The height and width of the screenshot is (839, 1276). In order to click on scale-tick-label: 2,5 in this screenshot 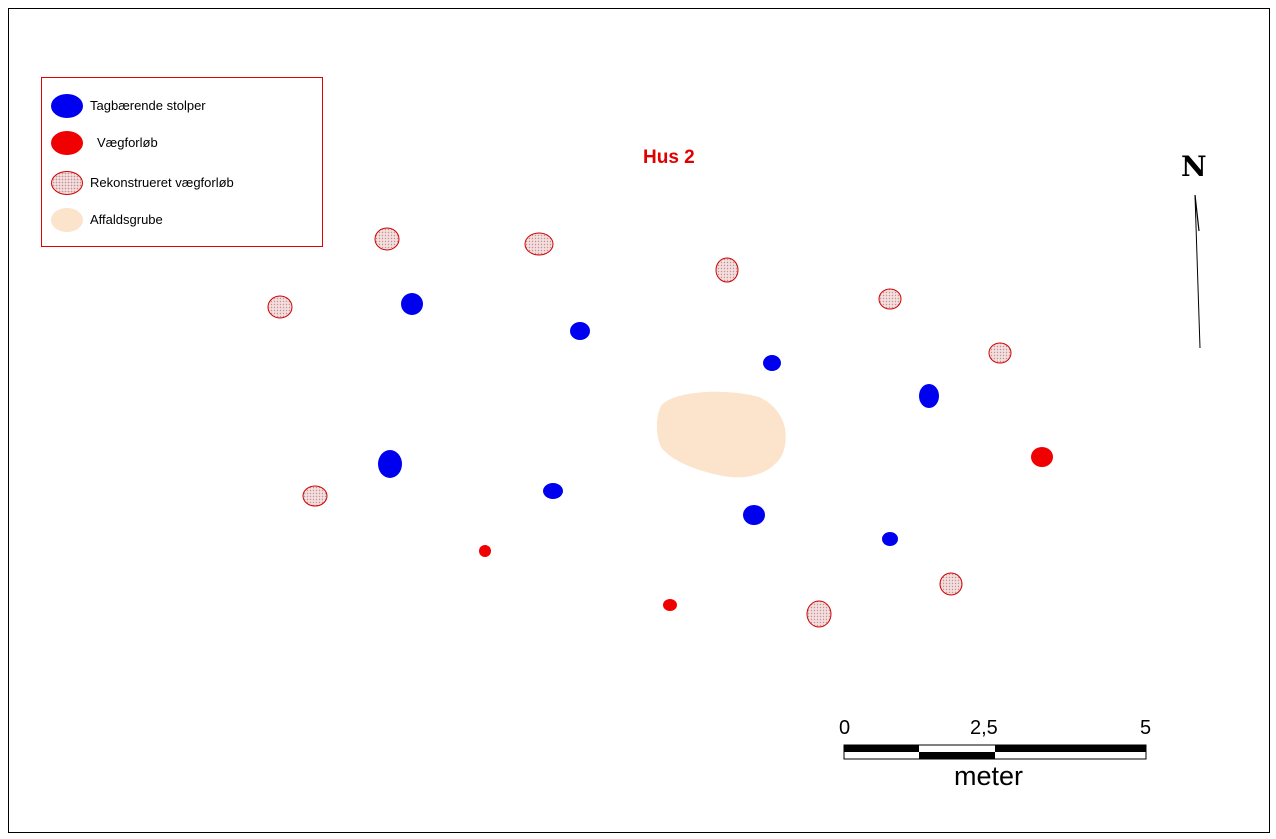, I will do `click(984, 728)`.